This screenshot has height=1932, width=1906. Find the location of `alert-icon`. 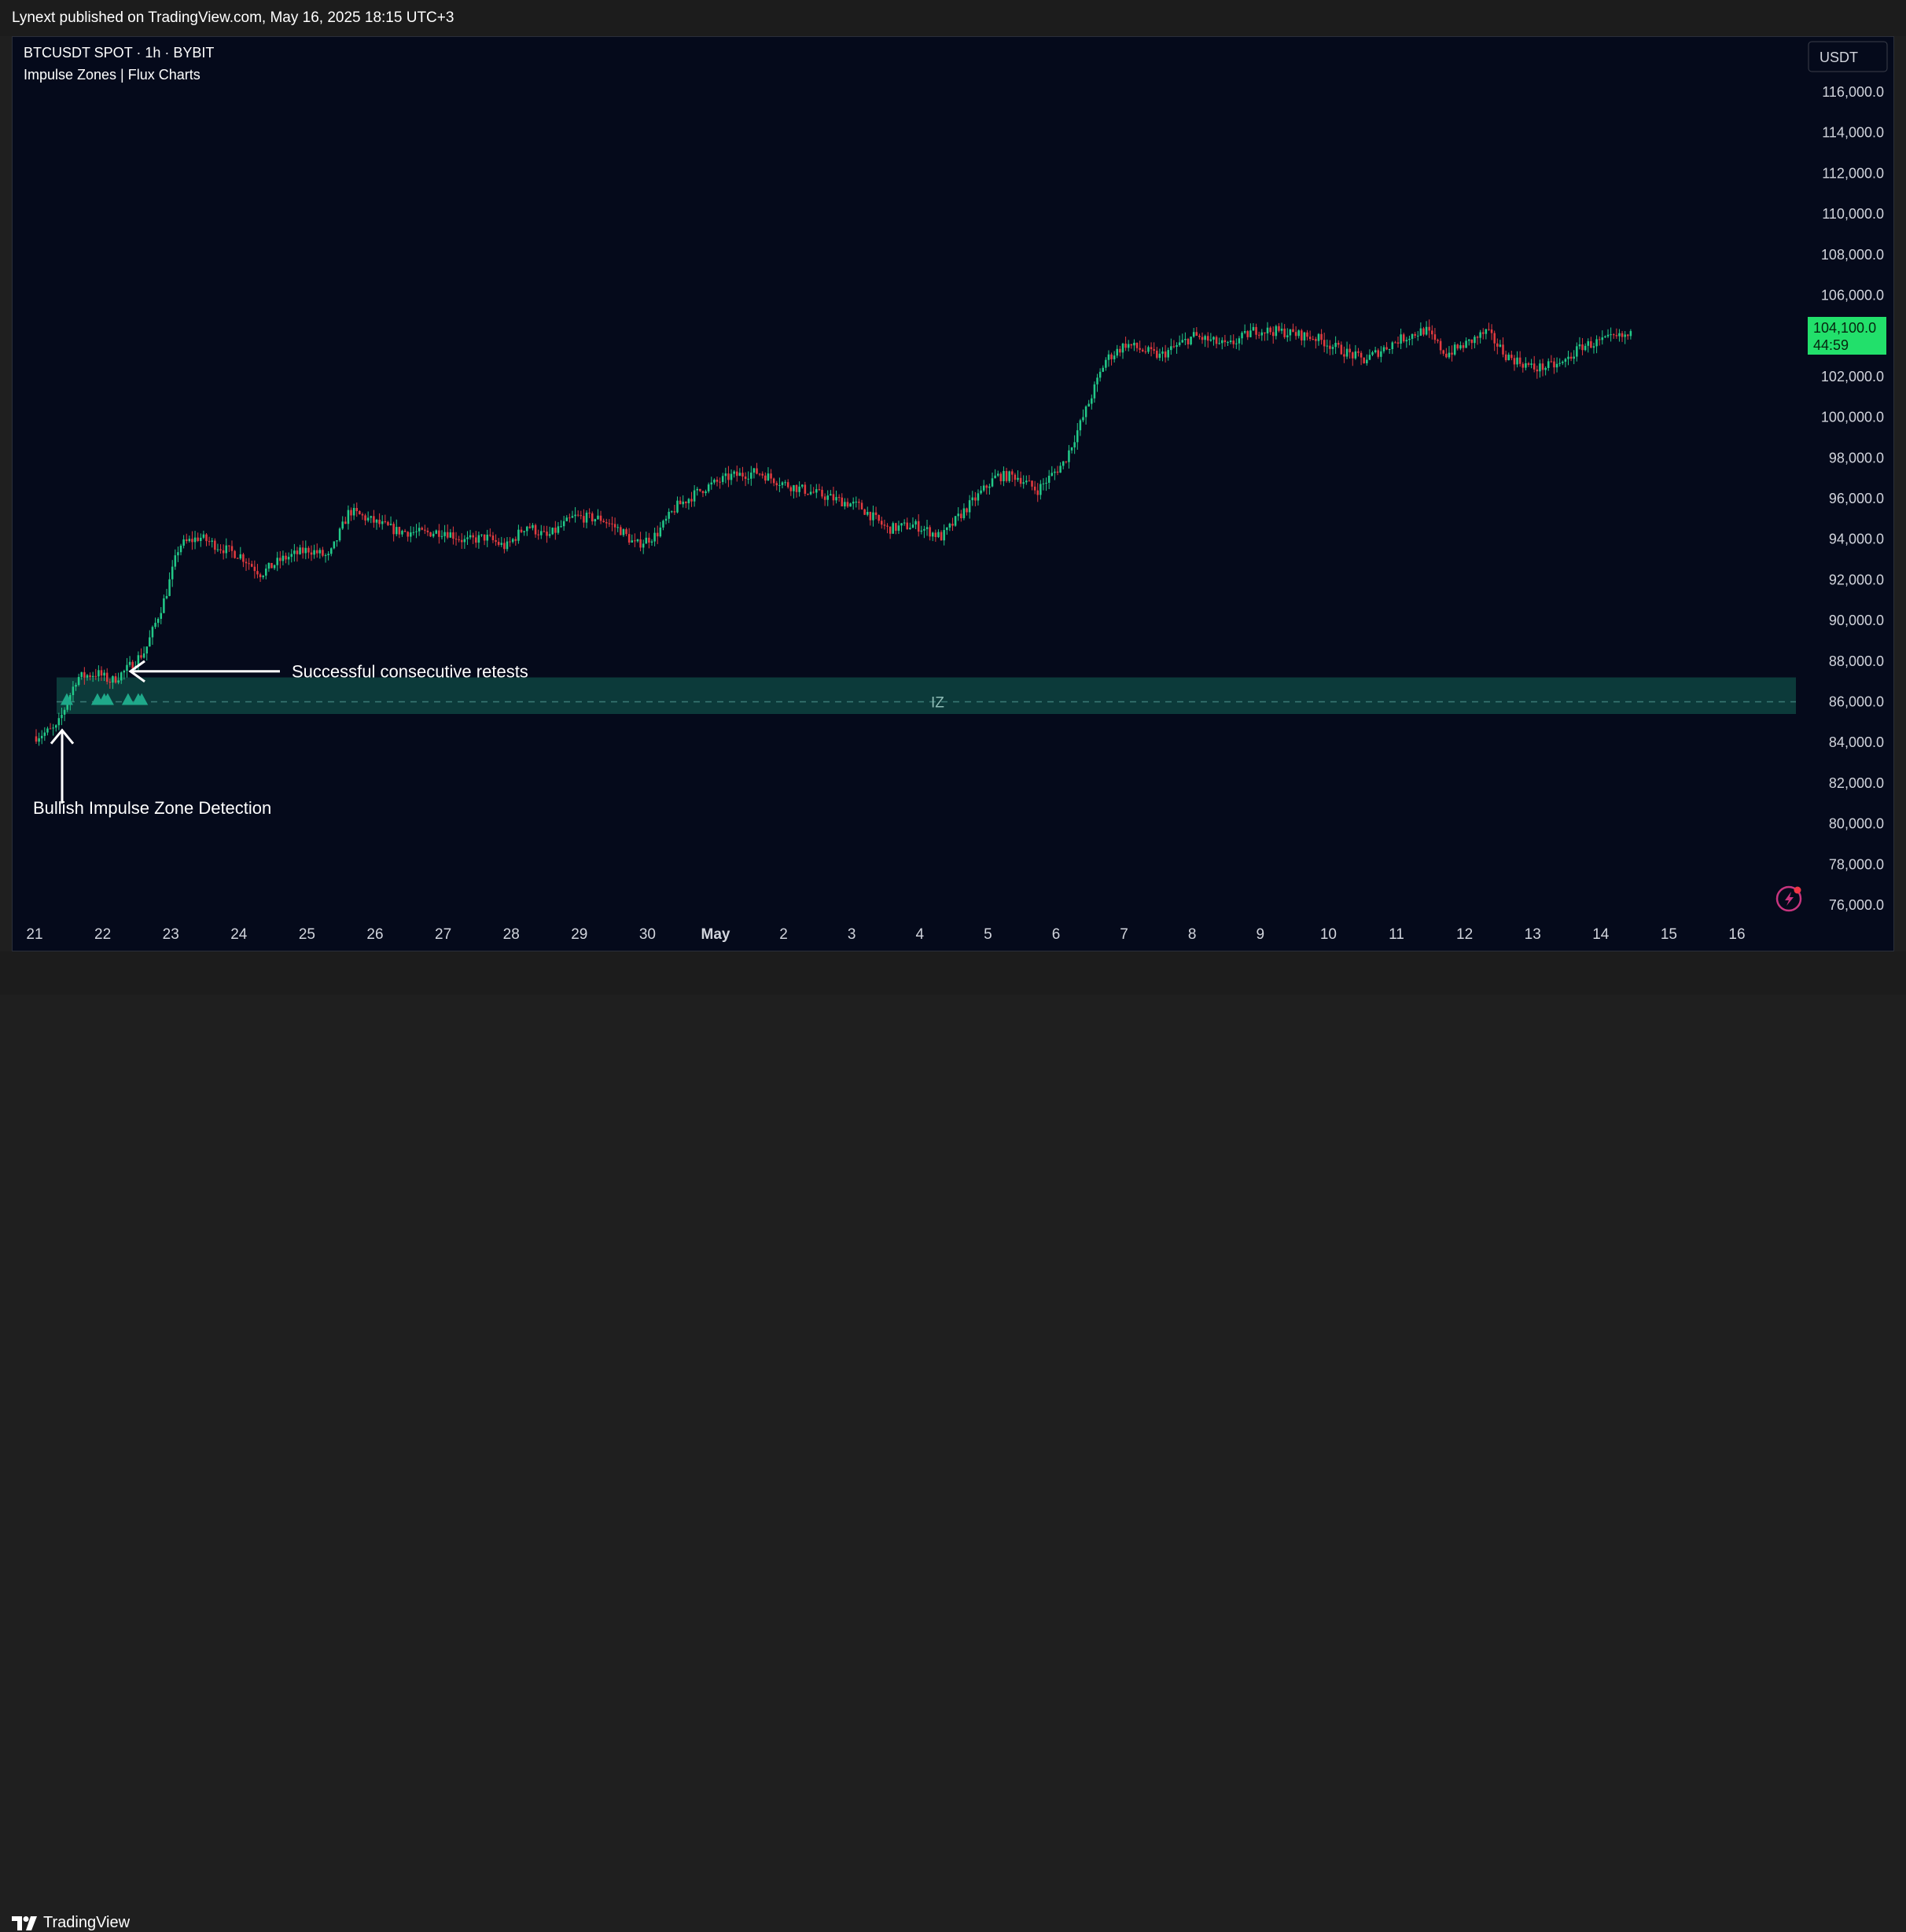

alert-icon is located at coordinates (1788, 898).